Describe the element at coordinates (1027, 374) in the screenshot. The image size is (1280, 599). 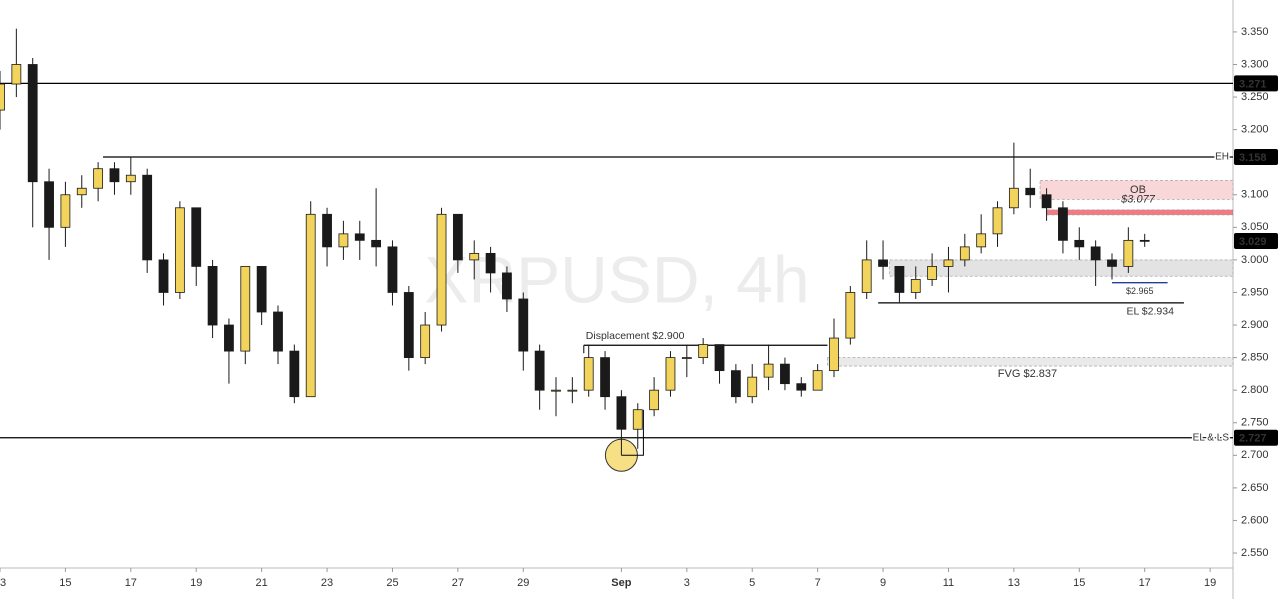
I see `zone-label: FVG $2.837` at that location.